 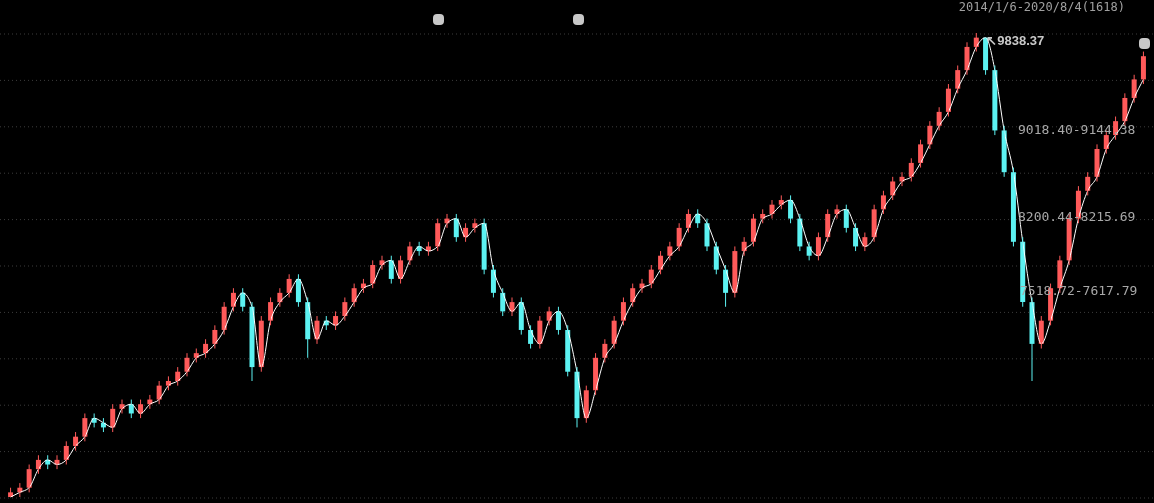 What do you see at coordinates (1041, 7) in the screenshot?
I see `text: 2014/1/6-2020/8/4(1618)` at bounding box center [1041, 7].